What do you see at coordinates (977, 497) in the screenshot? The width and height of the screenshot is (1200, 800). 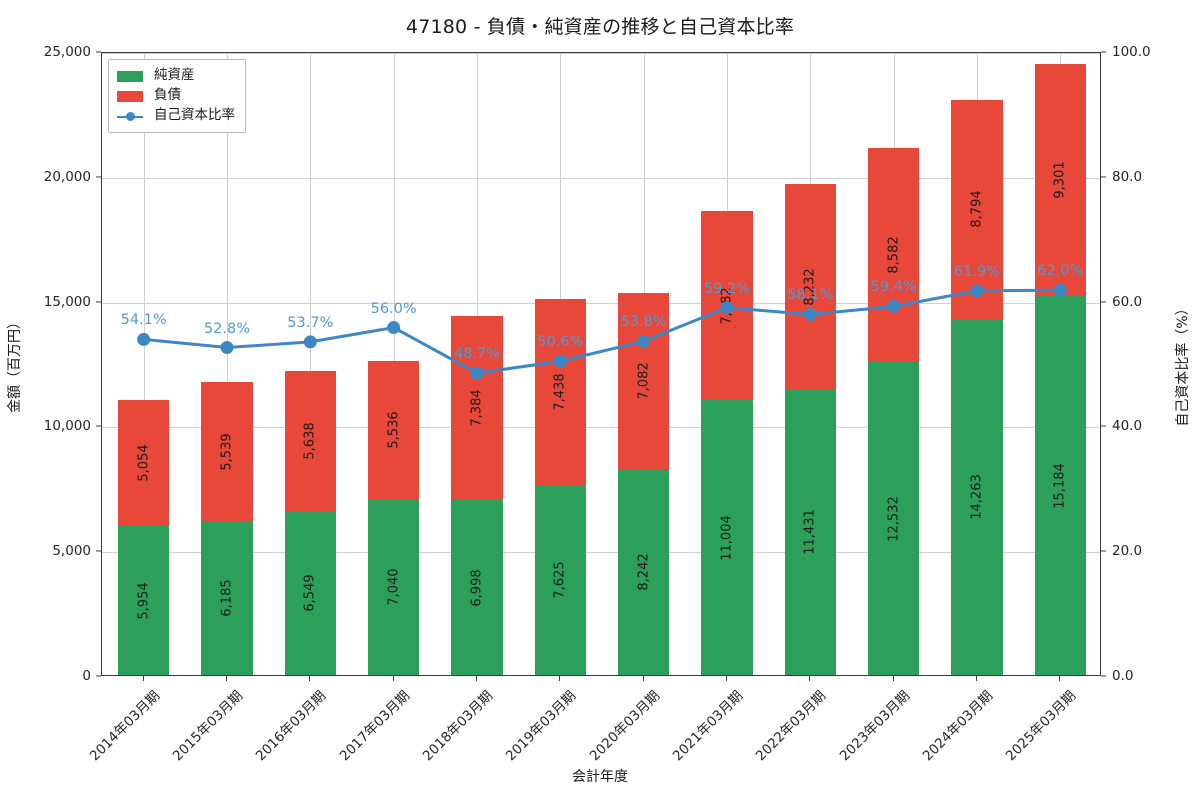 I see `bar-segment-equity: 14,263` at bounding box center [977, 497].